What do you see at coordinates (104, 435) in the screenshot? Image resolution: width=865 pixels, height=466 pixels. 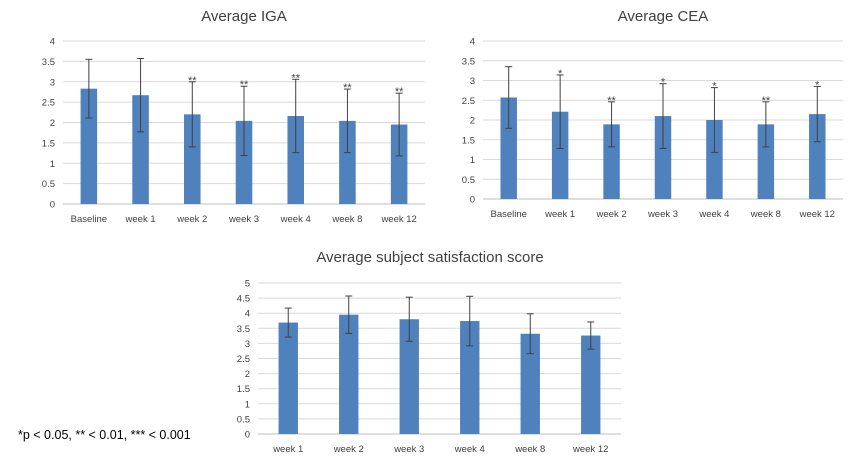 I see `significance-footnote: *p < 0.05, ** < 0.01, *** < 0.001` at bounding box center [104, 435].